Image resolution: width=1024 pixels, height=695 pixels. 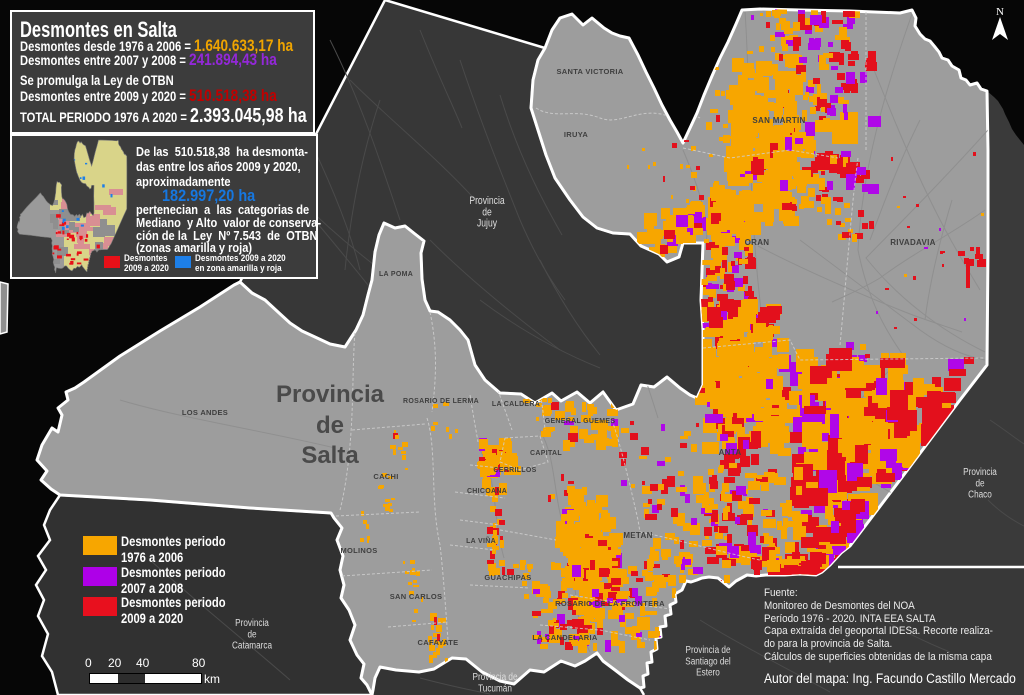 I want to click on svg-text: SAN CARLOS, so click(x=416, y=596).